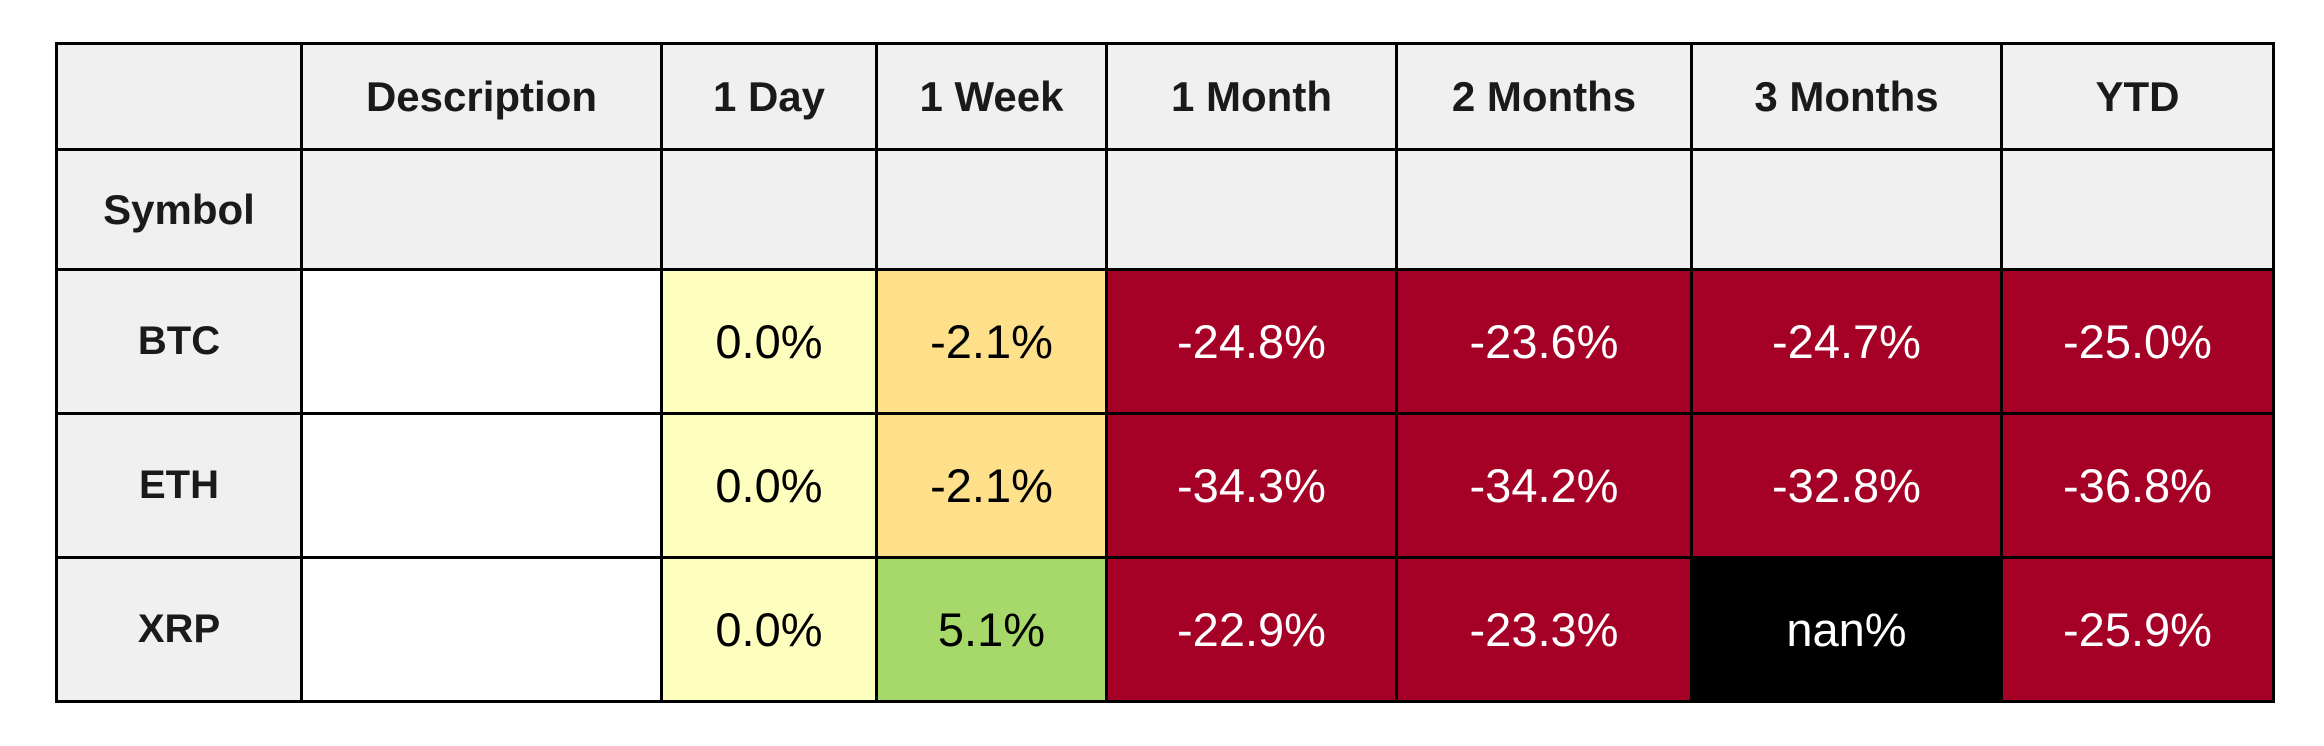  I want to click on row-symbol: ETH, so click(179, 485).